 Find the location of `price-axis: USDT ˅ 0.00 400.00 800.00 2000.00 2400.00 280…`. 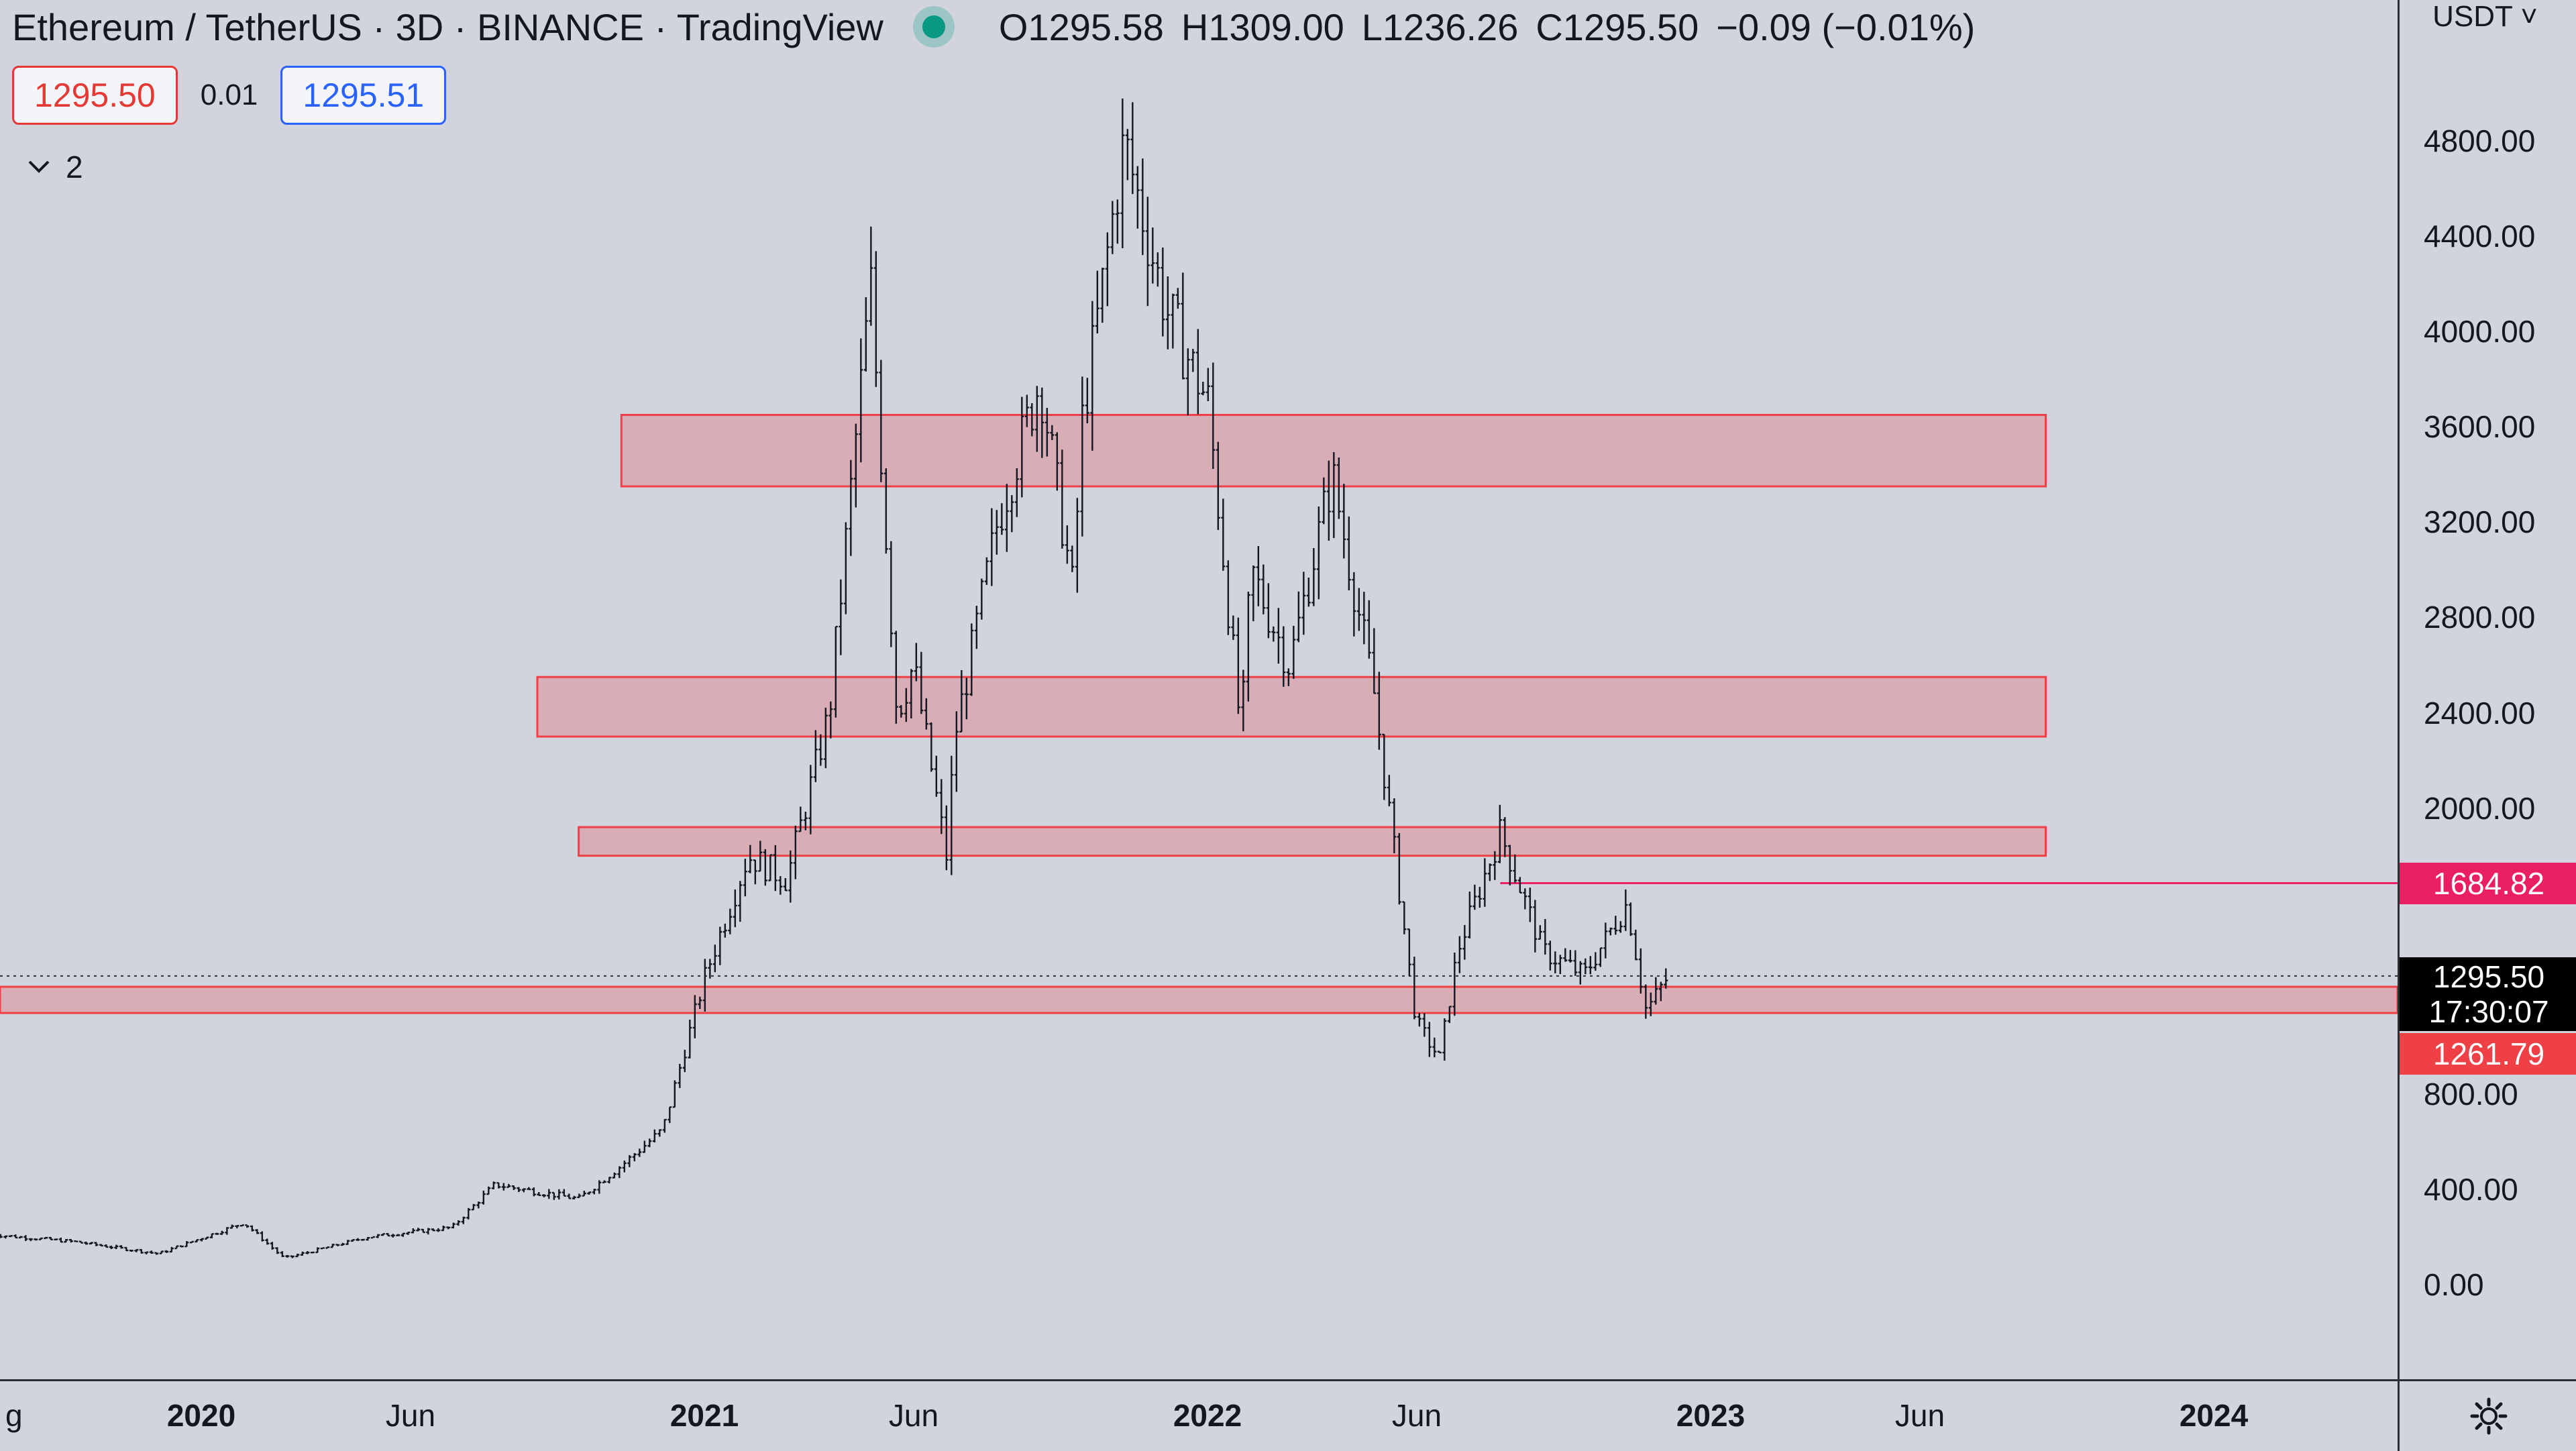

price-axis: USDT ˅ 0.00 400.00 800.00 2000.00 2400.00 280… is located at coordinates (2487, 689).